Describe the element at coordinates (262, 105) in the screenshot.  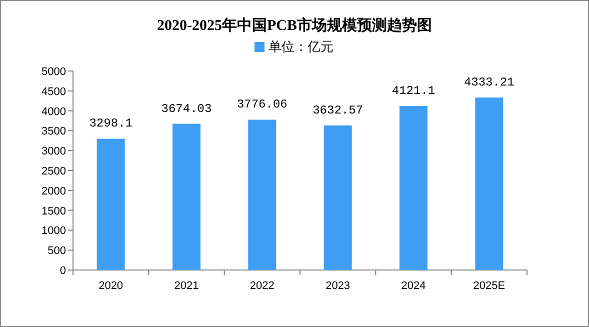
I see `data-label: 3776.06` at that location.